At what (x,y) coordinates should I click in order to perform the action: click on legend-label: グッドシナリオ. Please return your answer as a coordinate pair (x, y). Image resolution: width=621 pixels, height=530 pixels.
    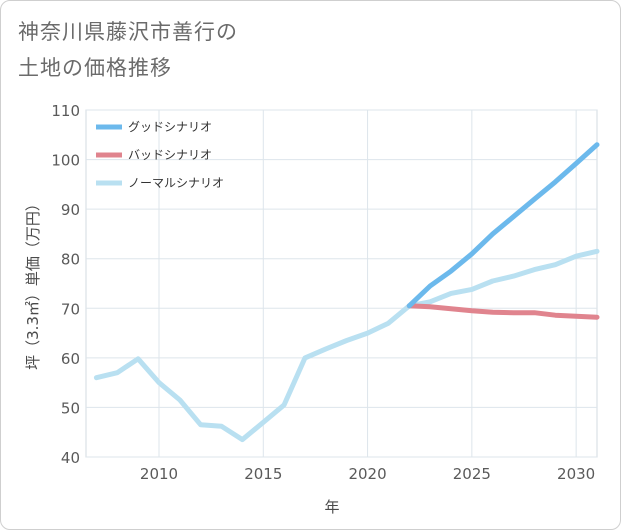
    Looking at the image, I should click on (170, 127).